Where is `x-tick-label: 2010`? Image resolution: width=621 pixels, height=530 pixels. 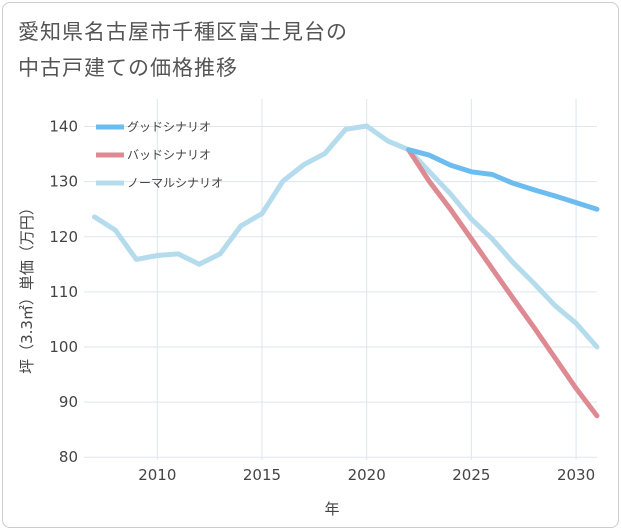 x-tick-label: 2010 is located at coordinates (157, 475).